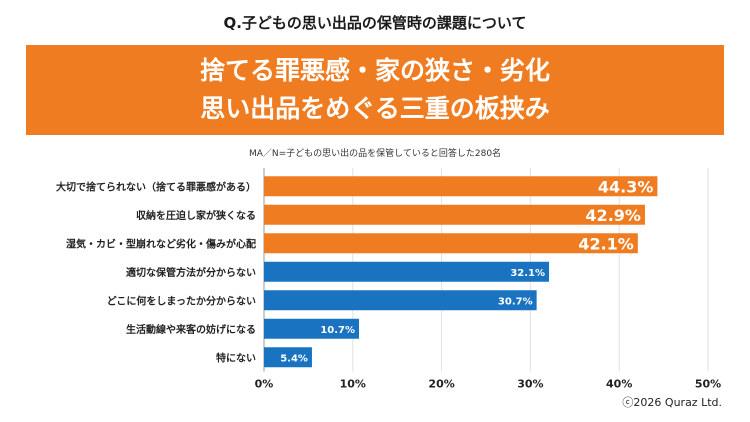 The image size is (750, 422). Describe the element at coordinates (441, 384) in the screenshot. I see `x-tick-label: 20%` at that location.